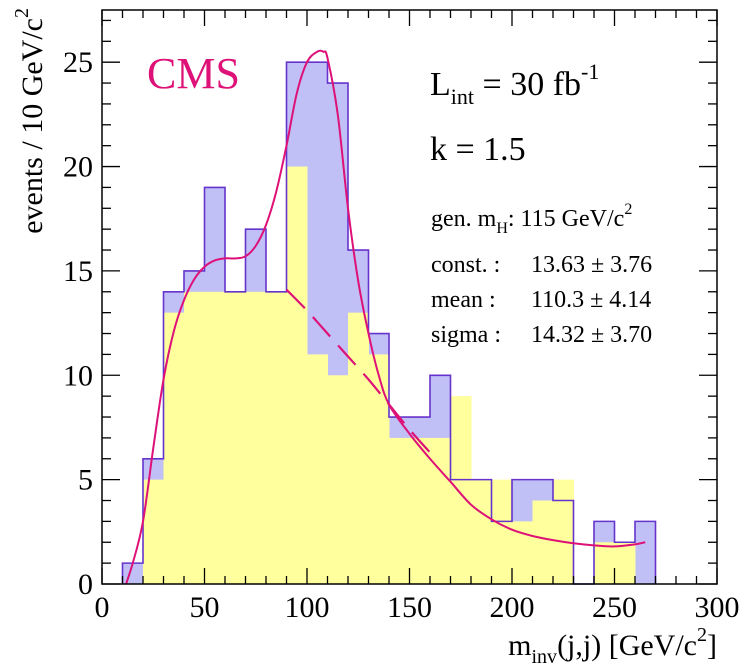 This screenshot has width=747, height=666. What do you see at coordinates (645, 552) in the screenshot?
I see `total-bar` at bounding box center [645, 552].